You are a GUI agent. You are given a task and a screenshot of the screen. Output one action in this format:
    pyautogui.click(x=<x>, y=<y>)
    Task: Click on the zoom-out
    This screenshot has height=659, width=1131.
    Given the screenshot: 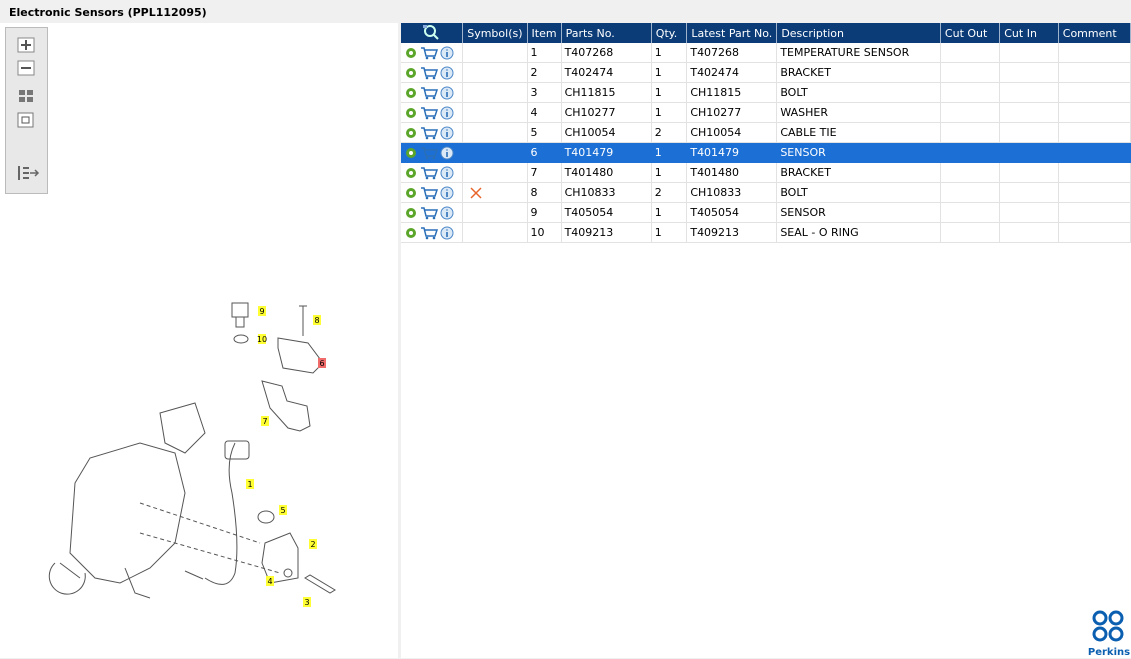 What is the action you would take?
    pyautogui.click(x=26, y=68)
    